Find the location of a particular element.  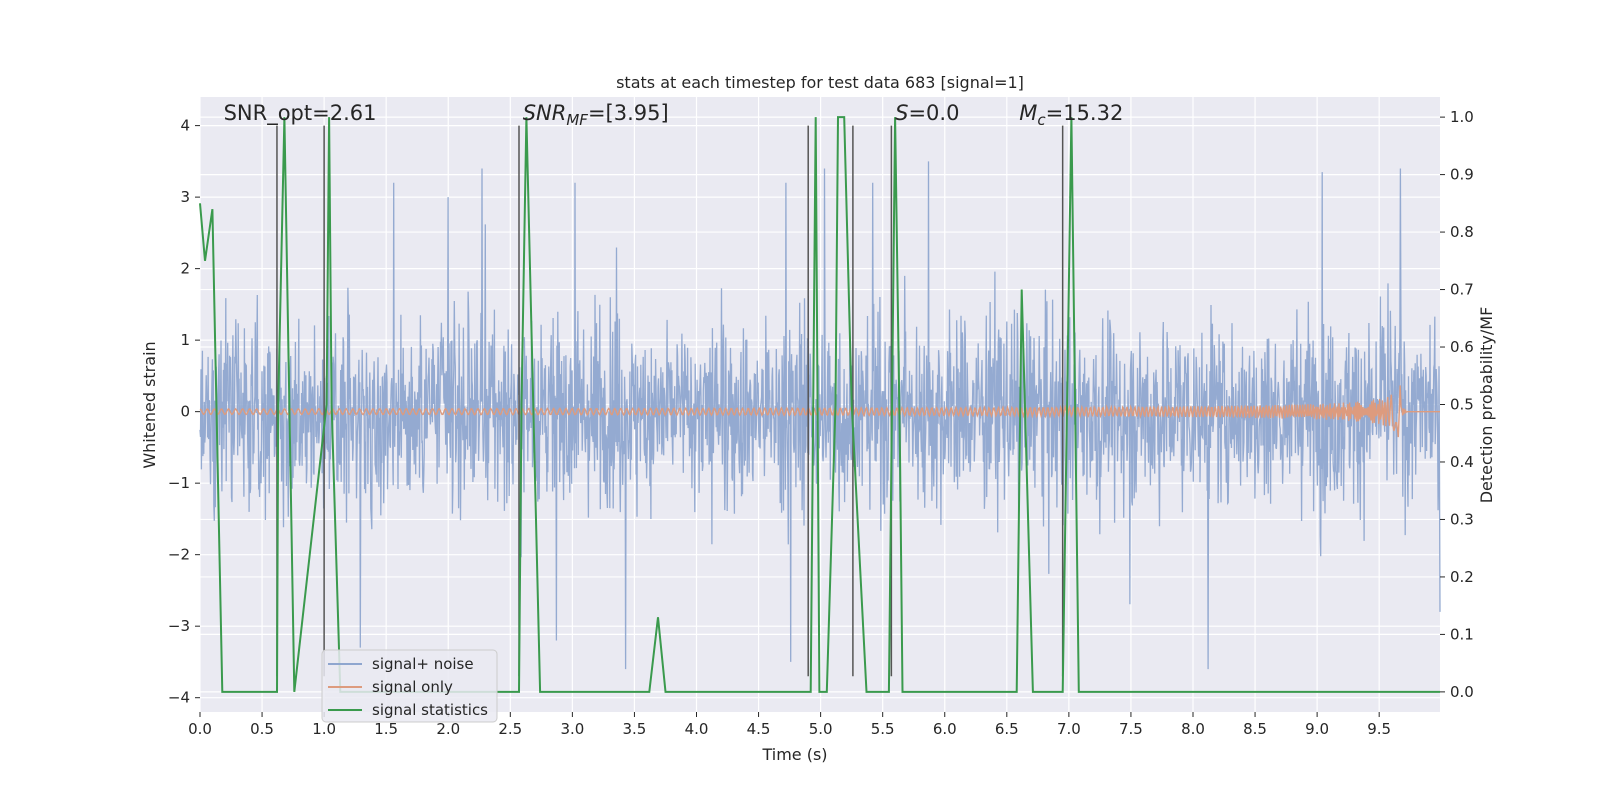

left-tick-label: 1 is located at coordinates (185, 340).